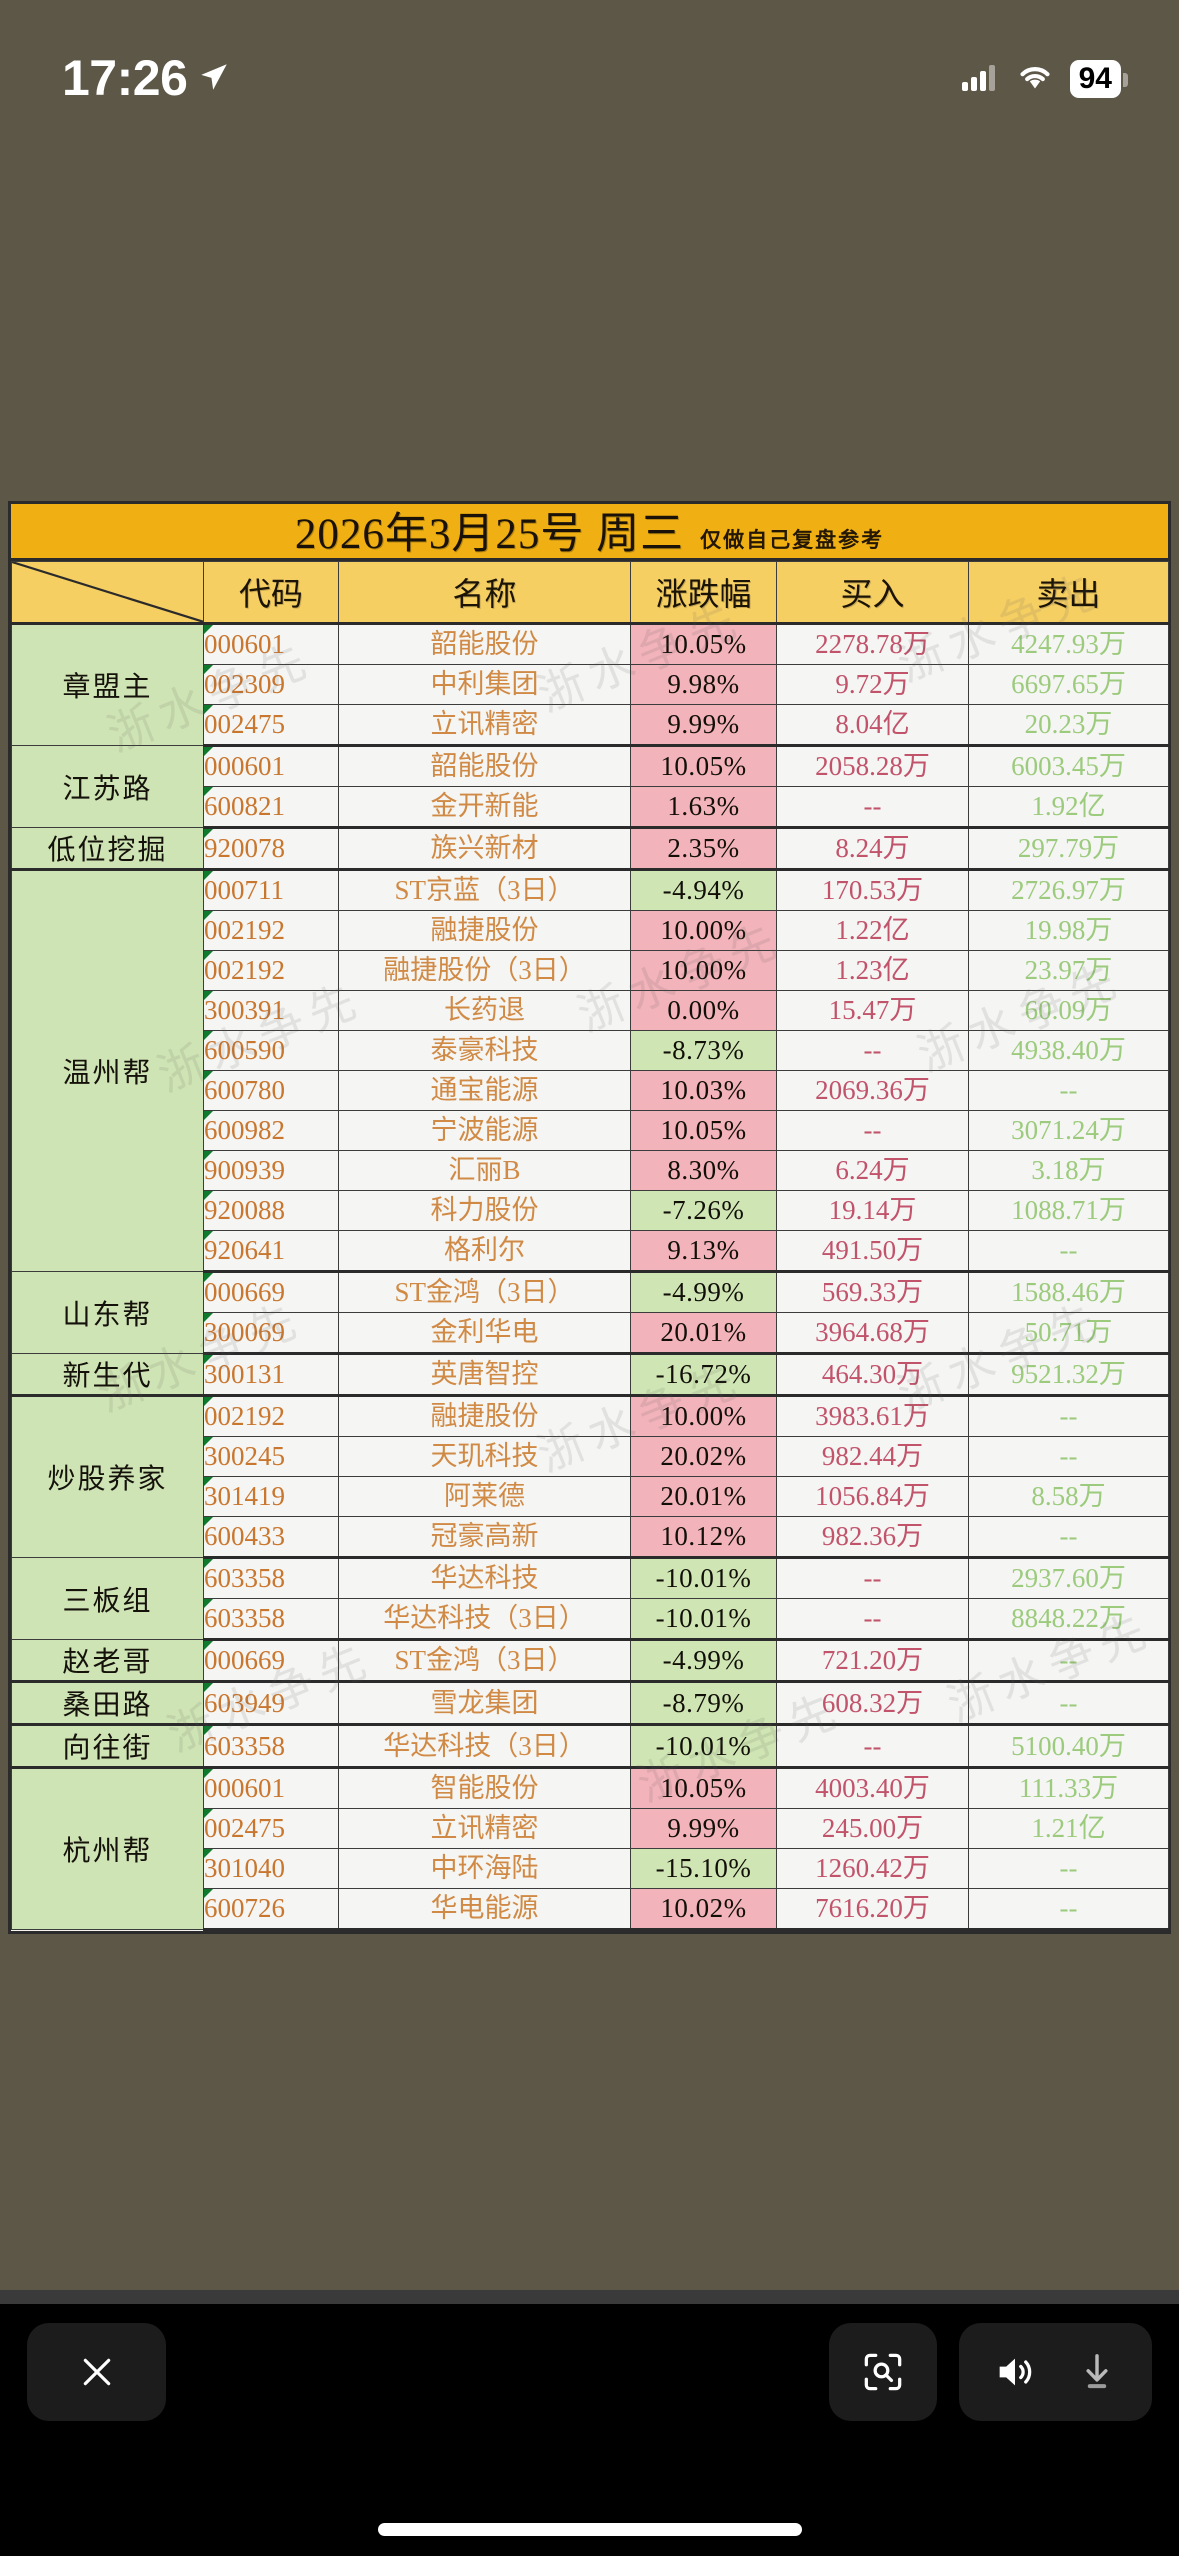 The image size is (1179, 2556). I want to click on sell-amount-cell: 50.71万, so click(1068, 1333).